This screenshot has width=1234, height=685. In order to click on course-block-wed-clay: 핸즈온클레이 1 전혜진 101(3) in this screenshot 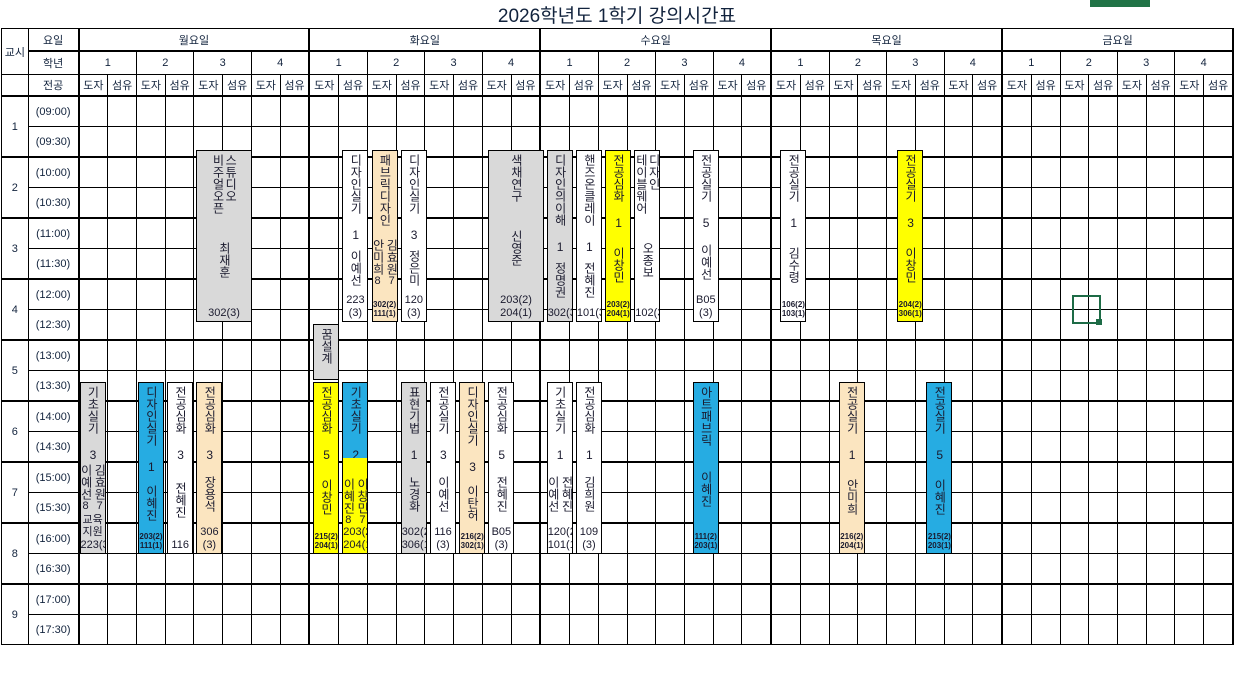, I will do `click(589, 236)`.